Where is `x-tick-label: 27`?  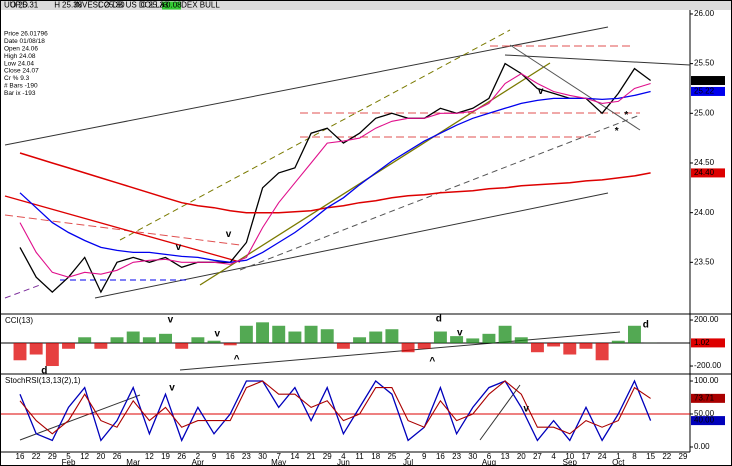 x-tick-label: 27 is located at coordinates (537, 456).